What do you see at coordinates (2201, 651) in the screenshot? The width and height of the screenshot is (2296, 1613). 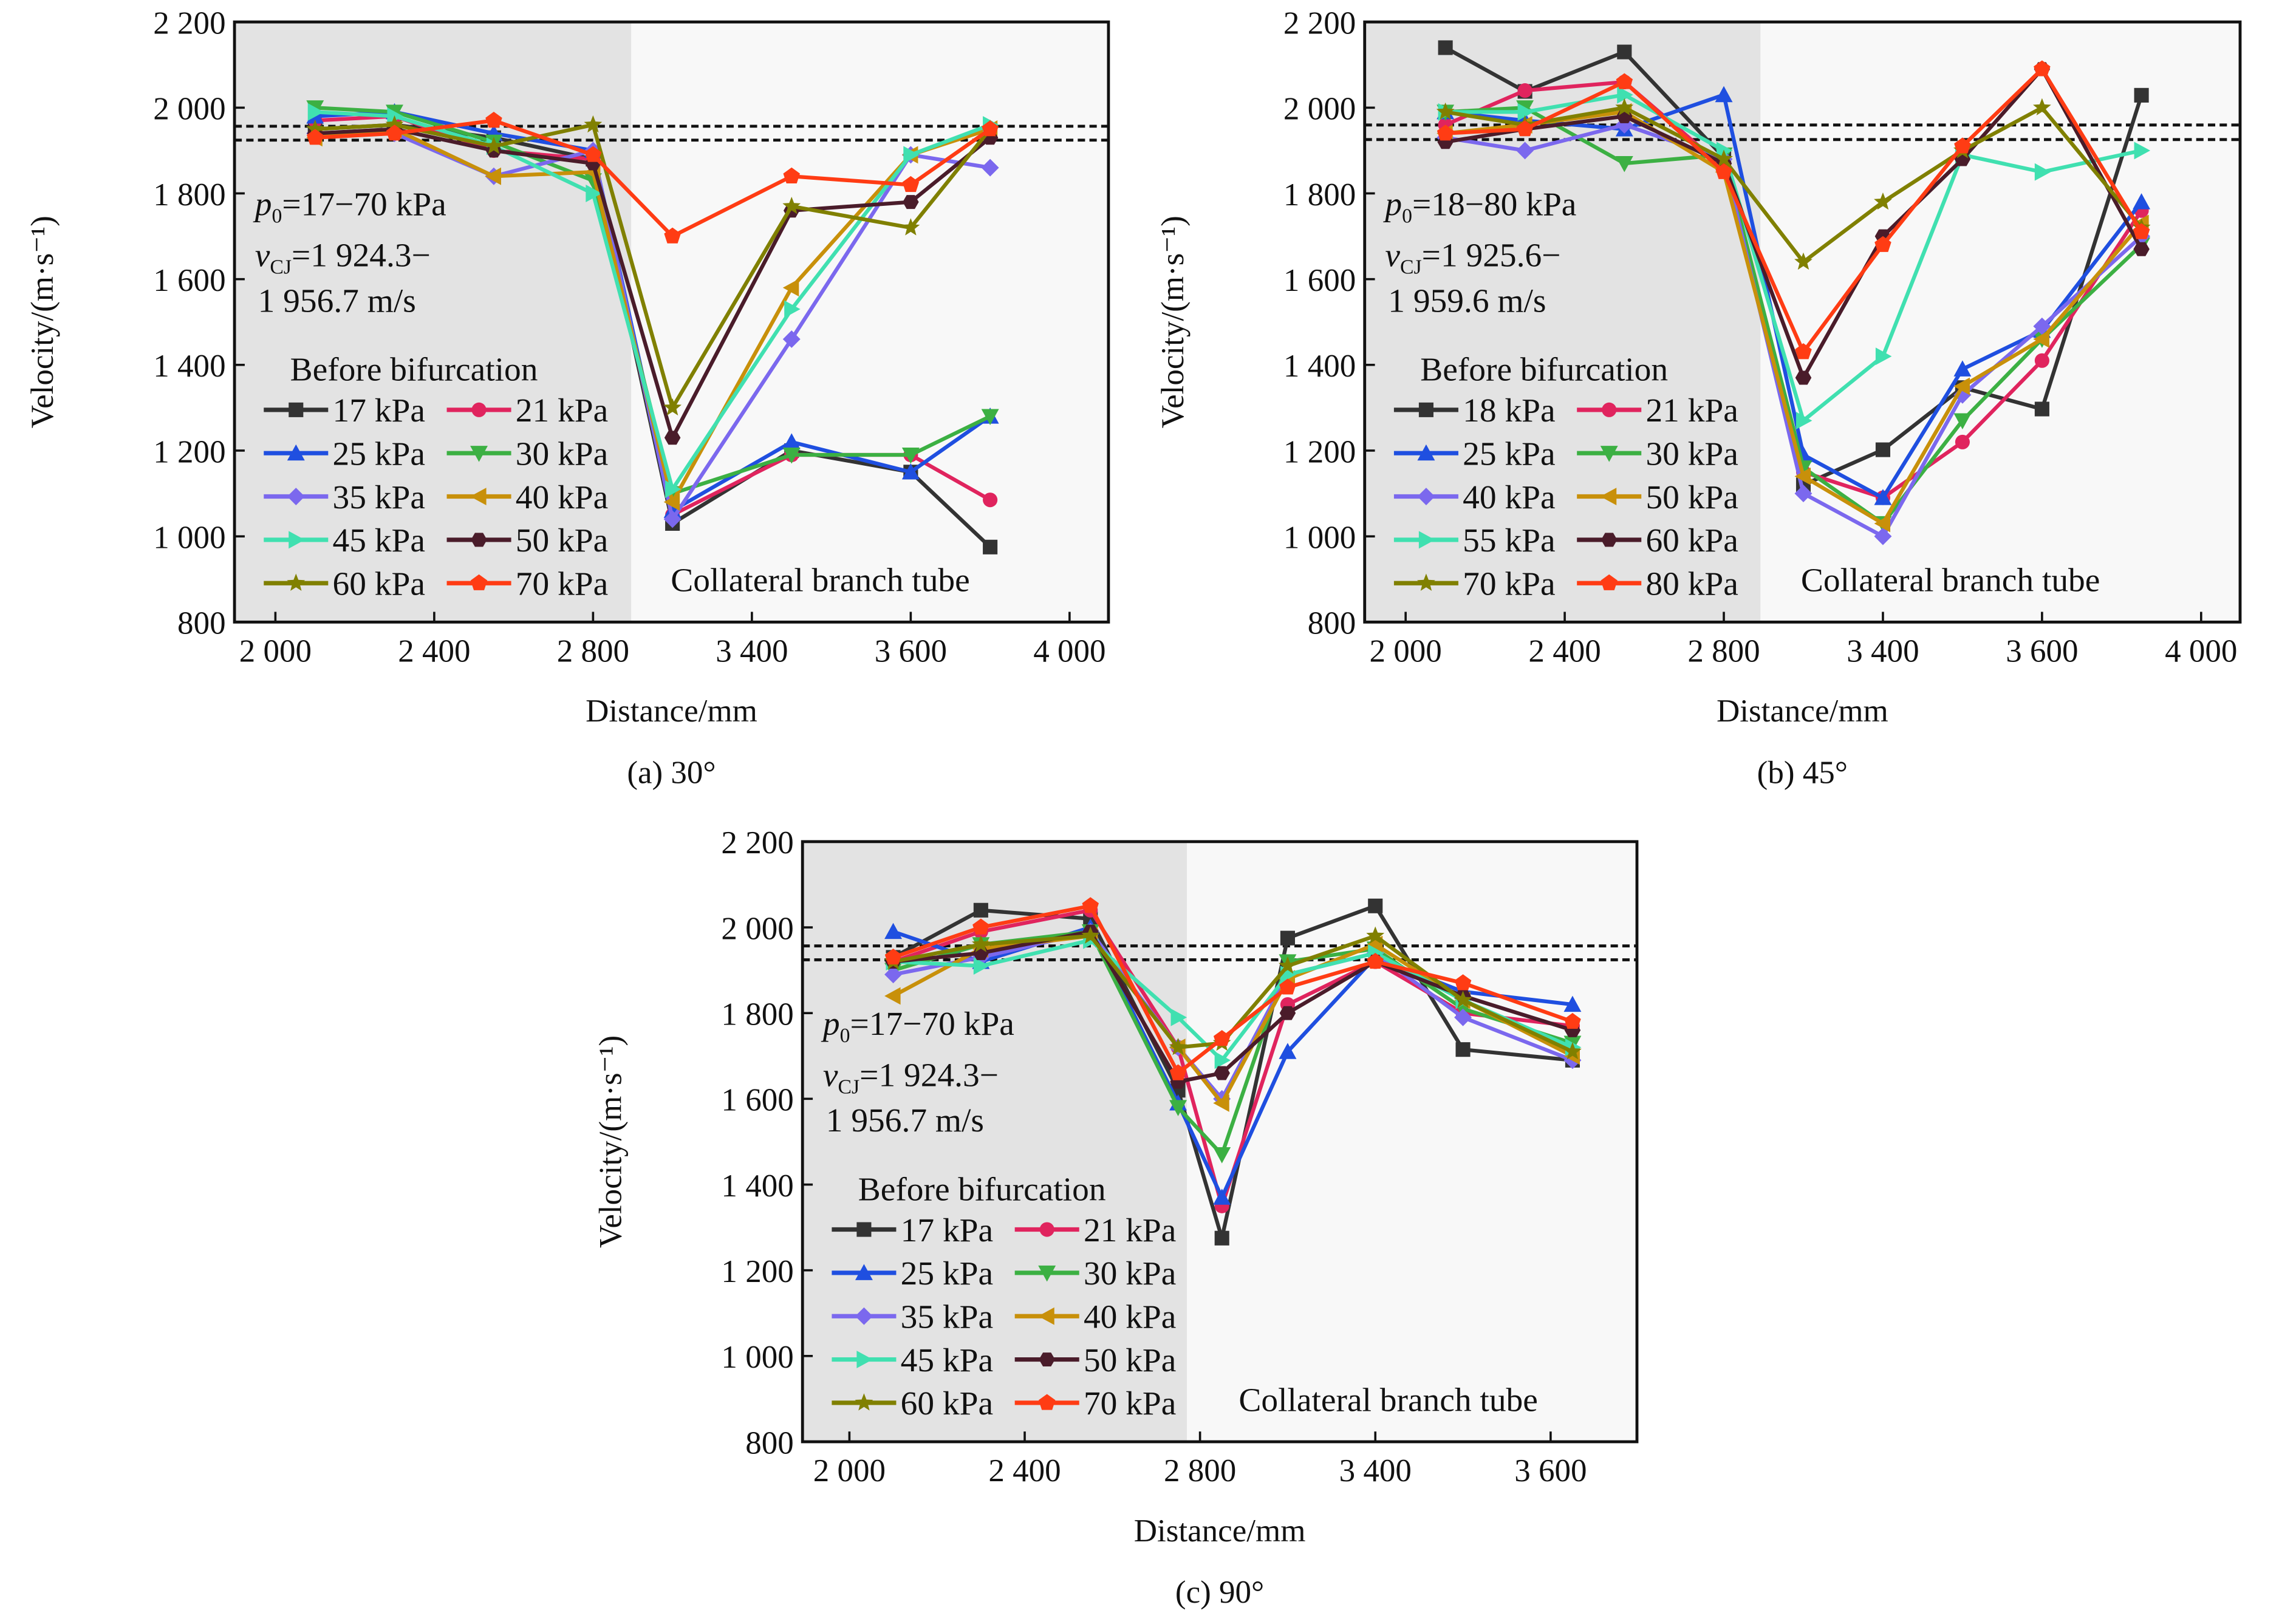 I see `x-tick-label: 4 000` at bounding box center [2201, 651].